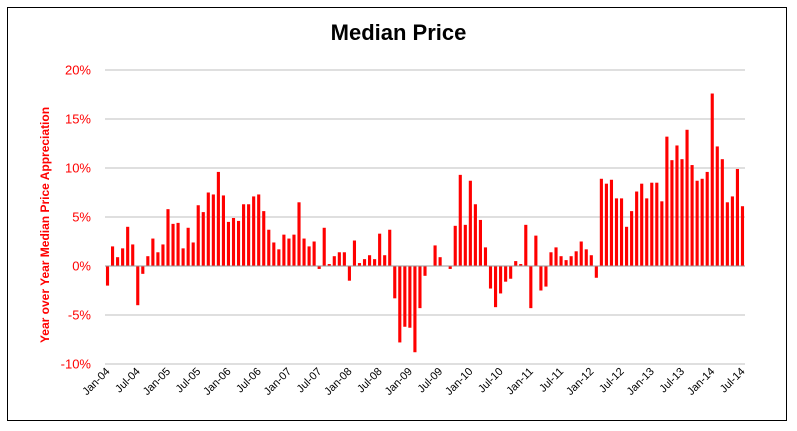 The height and width of the screenshot is (431, 797). Describe the element at coordinates (249, 381) in the screenshot. I see `x-tick-label: Jul-06` at that location.